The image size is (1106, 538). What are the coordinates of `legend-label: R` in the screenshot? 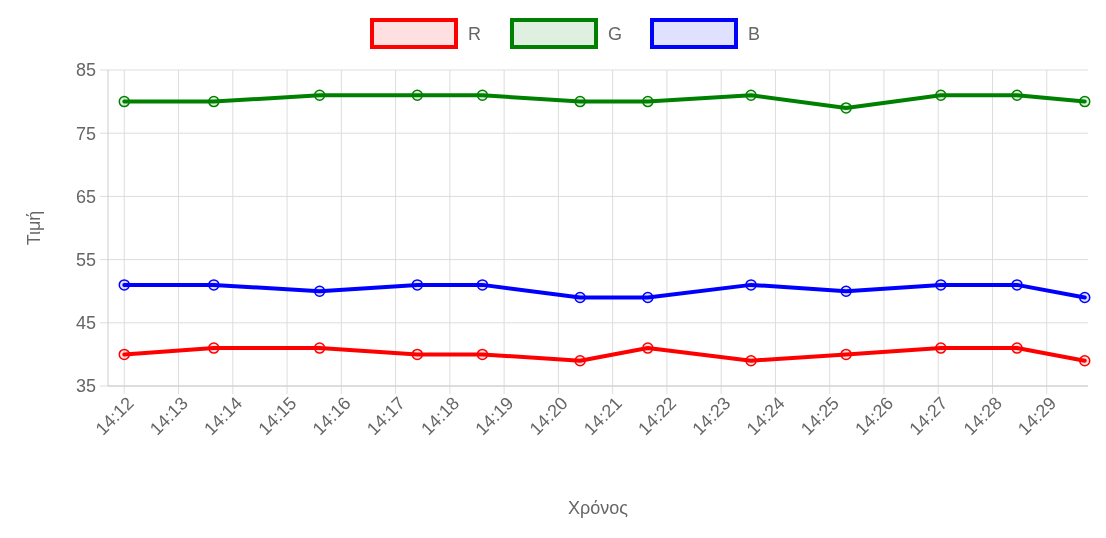 It's located at (474, 34).